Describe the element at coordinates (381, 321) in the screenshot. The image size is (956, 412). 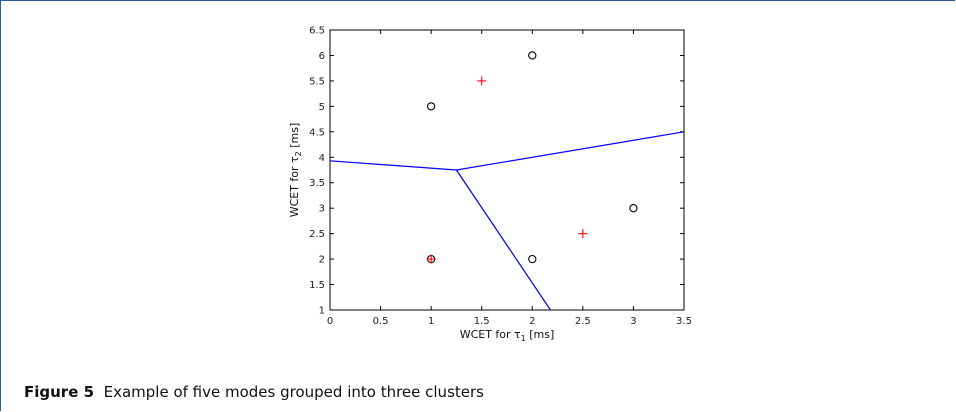
I see `x-tick-label: 0.5` at that location.